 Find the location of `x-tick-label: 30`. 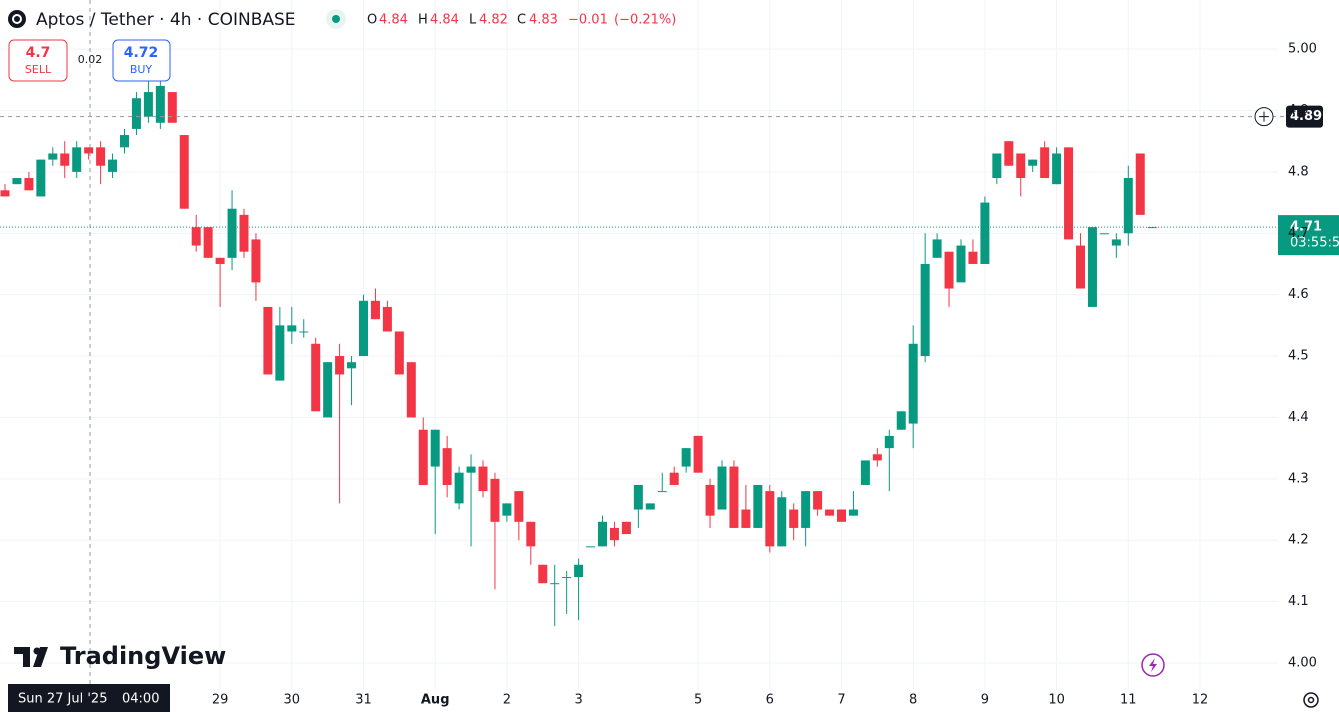

x-tick-label: 30 is located at coordinates (292, 700).